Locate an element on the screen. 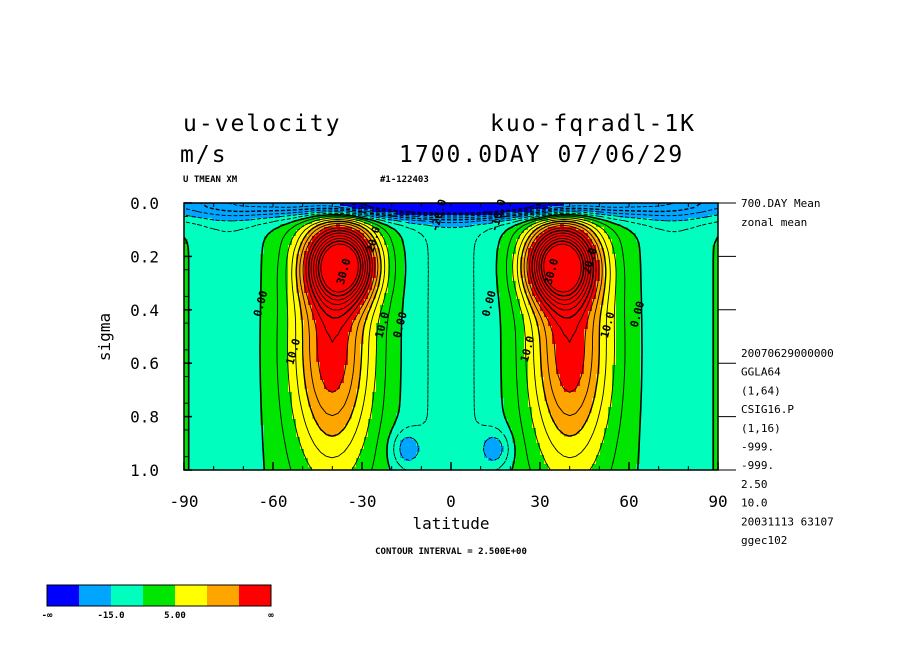 Image resolution: width=904 pixels, height=654 pixels. colorbar-label: -15.0 is located at coordinates (110, 616).